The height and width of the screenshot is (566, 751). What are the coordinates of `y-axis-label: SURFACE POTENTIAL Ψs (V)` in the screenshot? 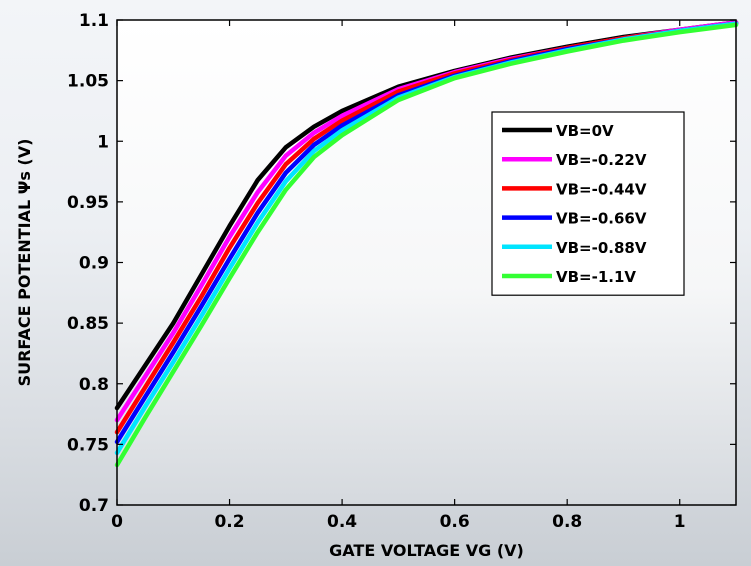 It's located at (24, 263).